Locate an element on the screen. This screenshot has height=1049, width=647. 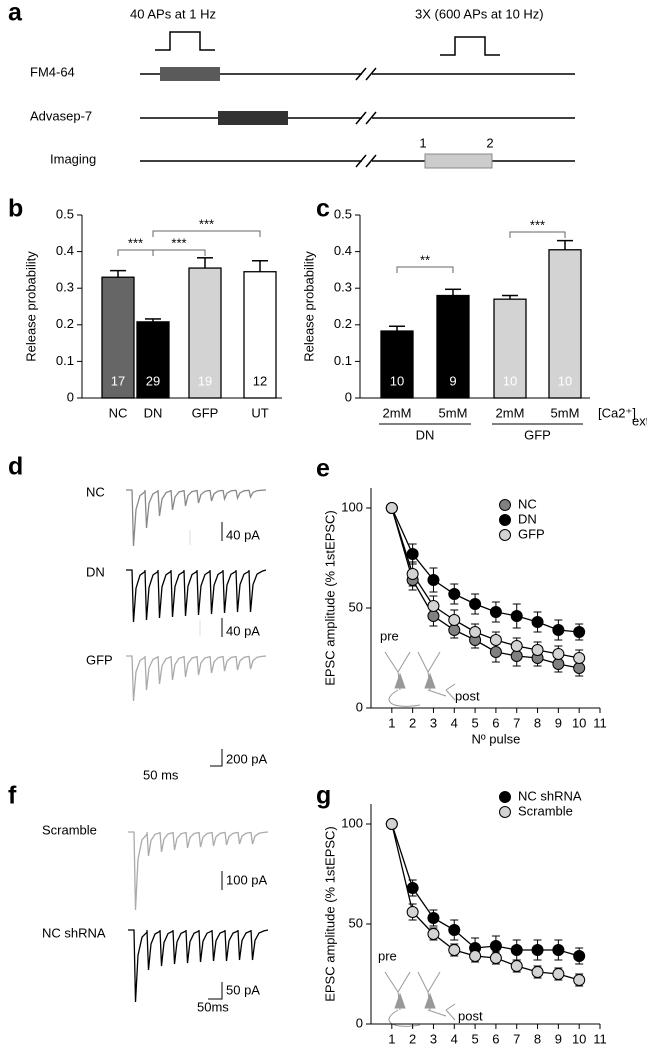
panel-label: a is located at coordinates (15, 13).